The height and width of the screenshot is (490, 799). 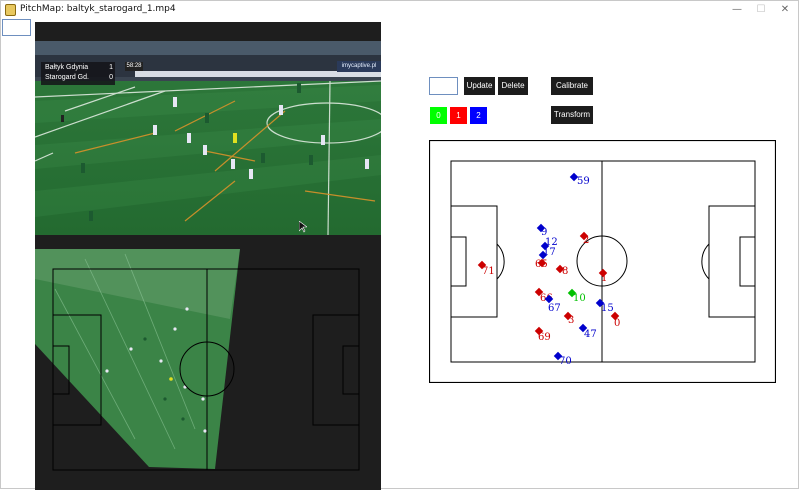 What do you see at coordinates (572, 86) in the screenshot?
I see `calibrate-button: Calibrate` at bounding box center [572, 86].